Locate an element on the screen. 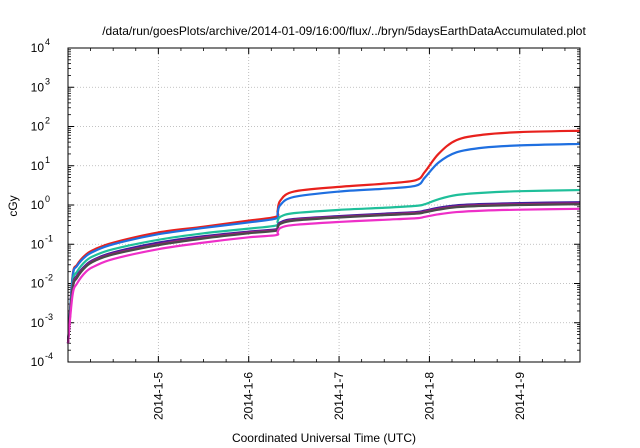  x-tick-label: 2014-1-6 is located at coordinates (249, 396).